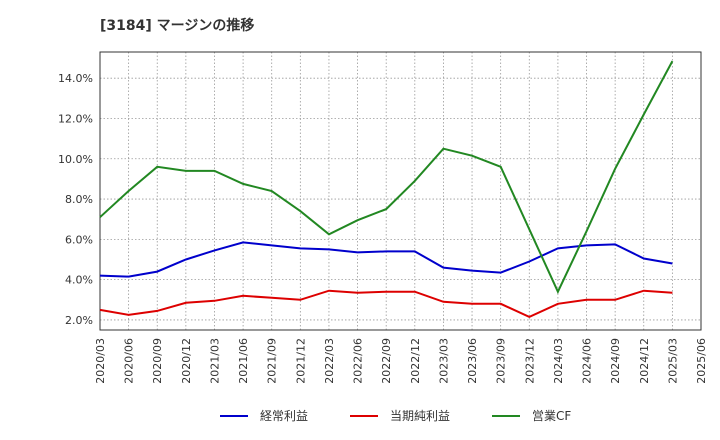  I want to click on x-tick-label: 2023/12, so click(529, 361).